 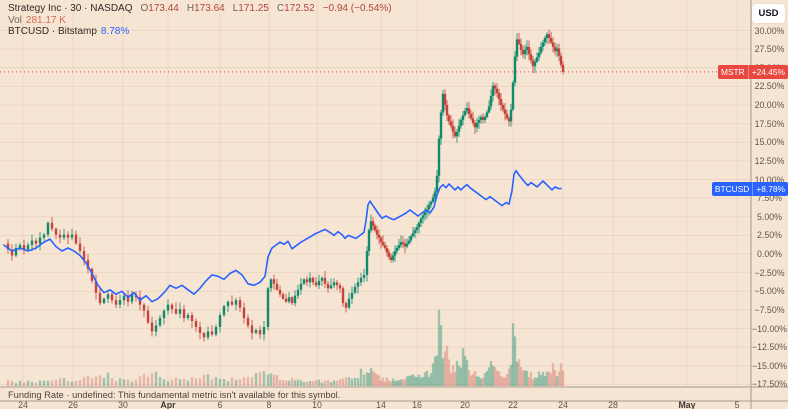 I want to click on time-axis-label: 6, so click(x=220, y=404).